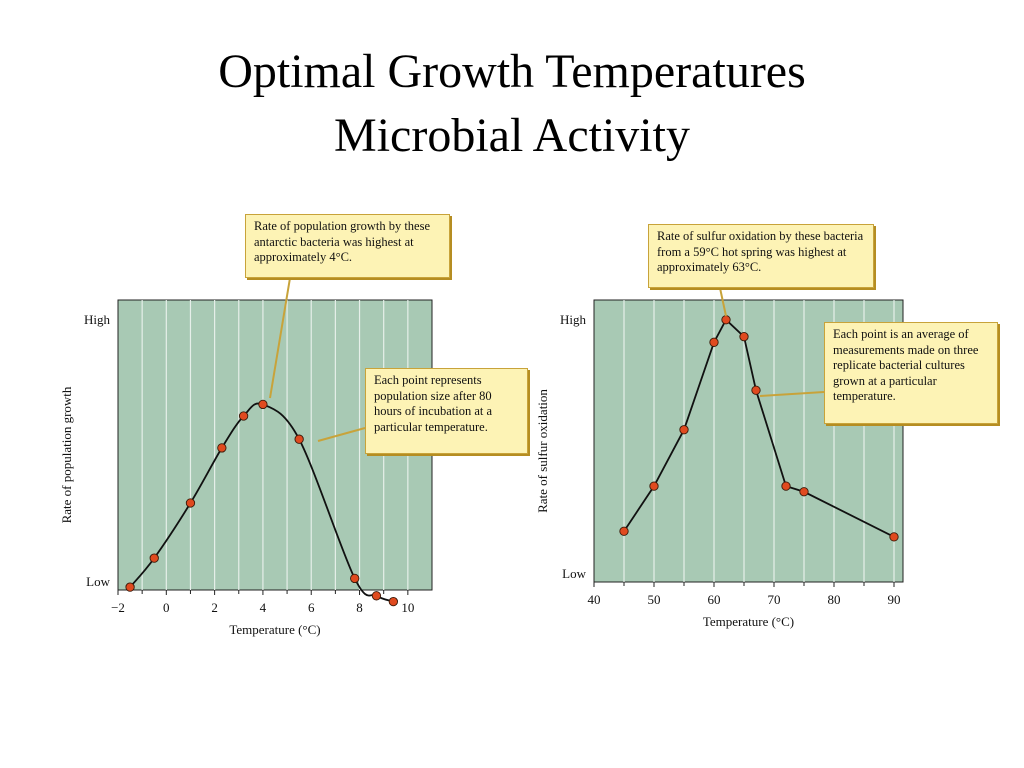 This screenshot has height=768, width=1024. I want to click on sulfur-y-high-label: High, so click(573, 319).